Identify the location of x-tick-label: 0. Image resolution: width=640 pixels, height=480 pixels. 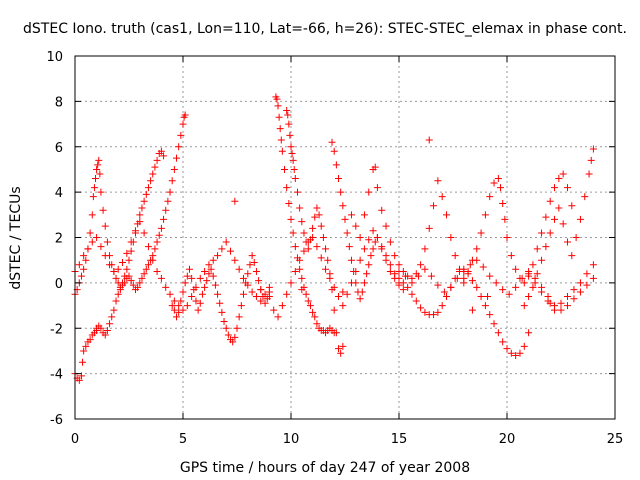
(75, 439).